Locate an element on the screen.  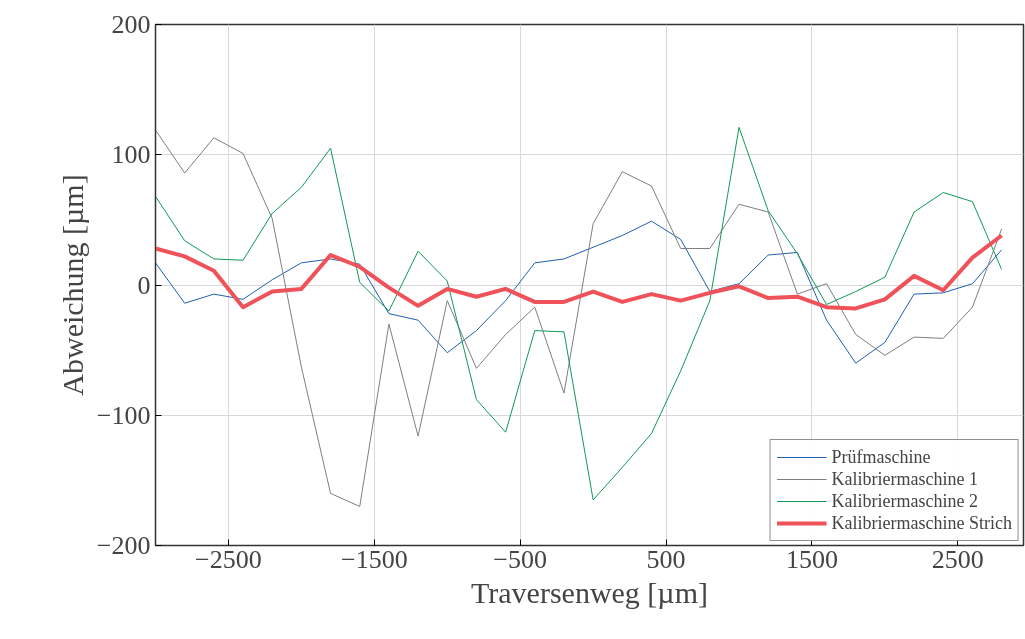
x-tick-label: −2500 is located at coordinates (228, 559).